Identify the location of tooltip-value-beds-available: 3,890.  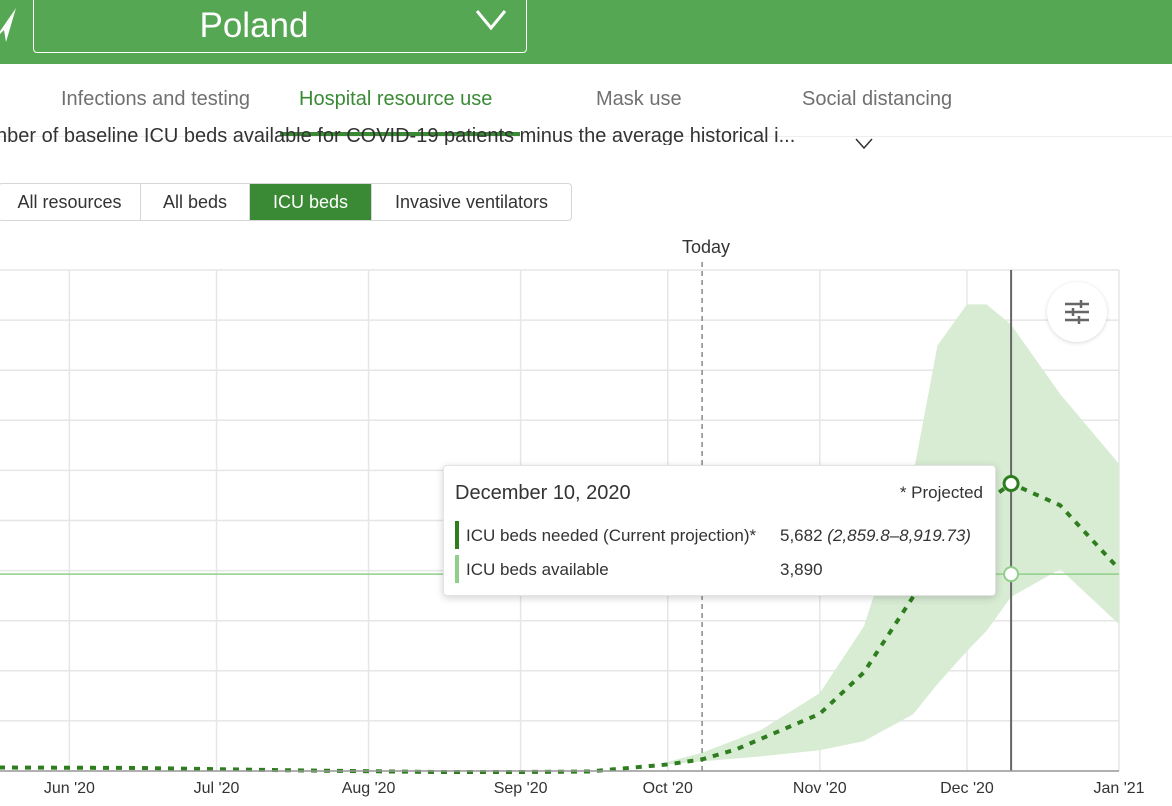
(801, 569).